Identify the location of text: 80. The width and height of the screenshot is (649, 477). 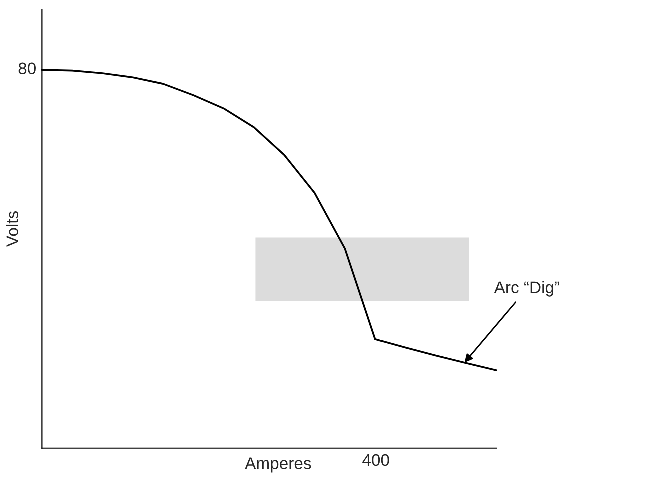
(27, 68).